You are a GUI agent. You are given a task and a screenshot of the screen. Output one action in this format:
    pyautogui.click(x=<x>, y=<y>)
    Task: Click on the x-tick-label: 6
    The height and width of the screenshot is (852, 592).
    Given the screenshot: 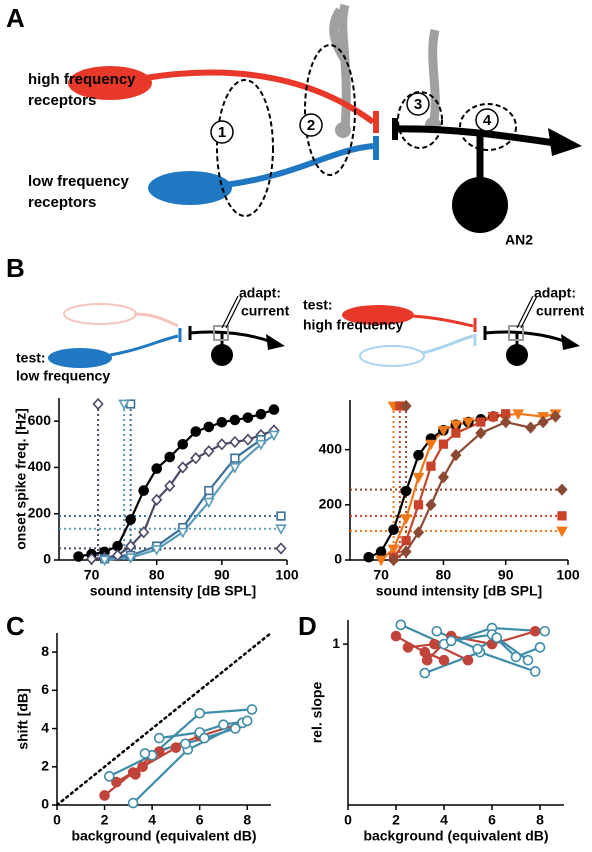 What is the action you would take?
    pyautogui.click(x=200, y=820)
    